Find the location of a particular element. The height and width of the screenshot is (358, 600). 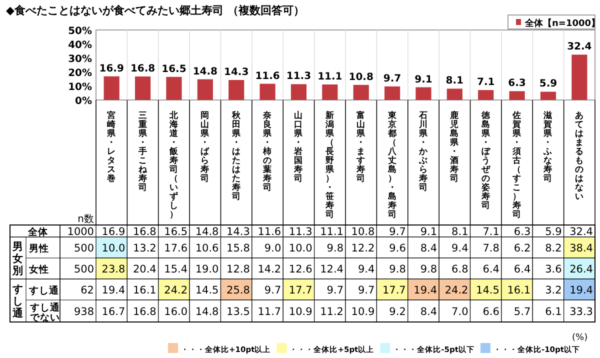

x-tick-label: 岡山県・ばら寿司 is located at coordinates (205, 147).